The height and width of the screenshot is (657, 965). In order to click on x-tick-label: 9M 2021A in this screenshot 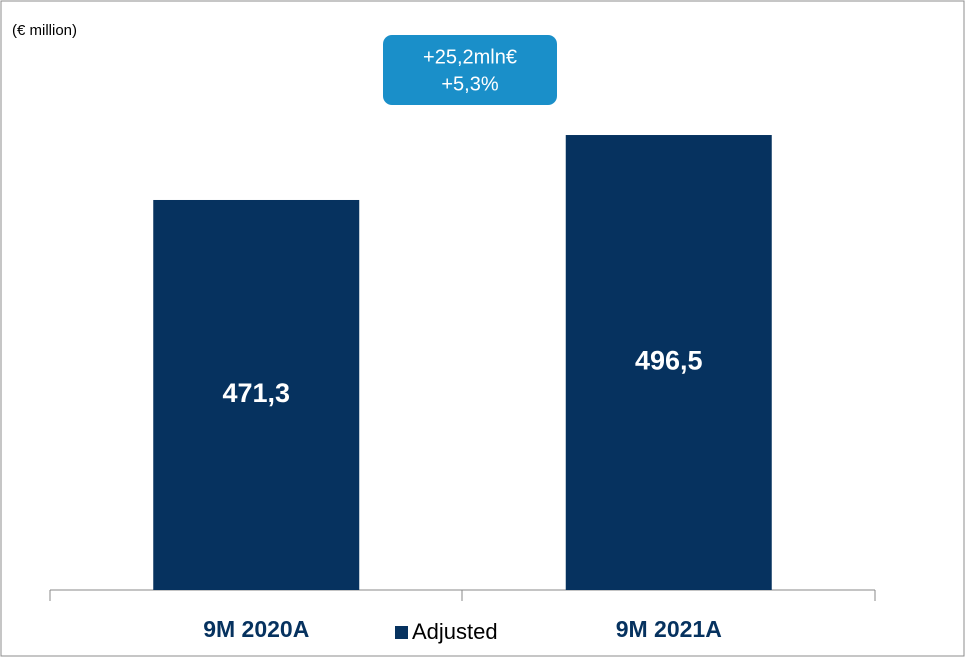, I will do `click(669, 629)`.